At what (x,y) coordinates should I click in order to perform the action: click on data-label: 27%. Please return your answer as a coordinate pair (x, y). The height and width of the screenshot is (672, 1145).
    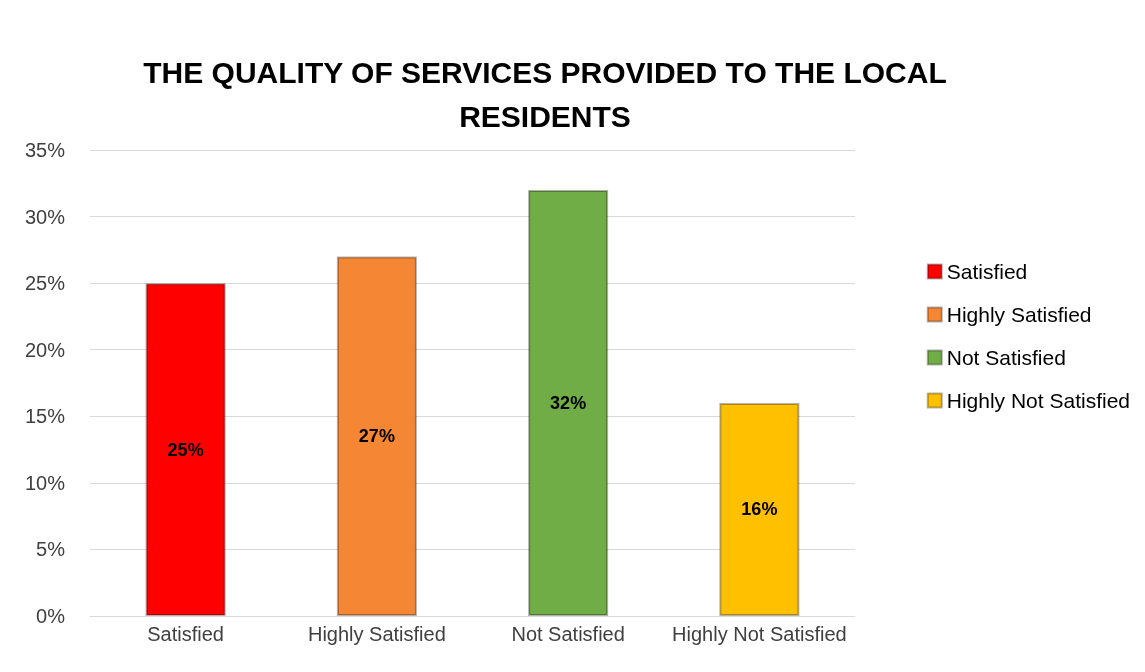
    Looking at the image, I should click on (376, 436).